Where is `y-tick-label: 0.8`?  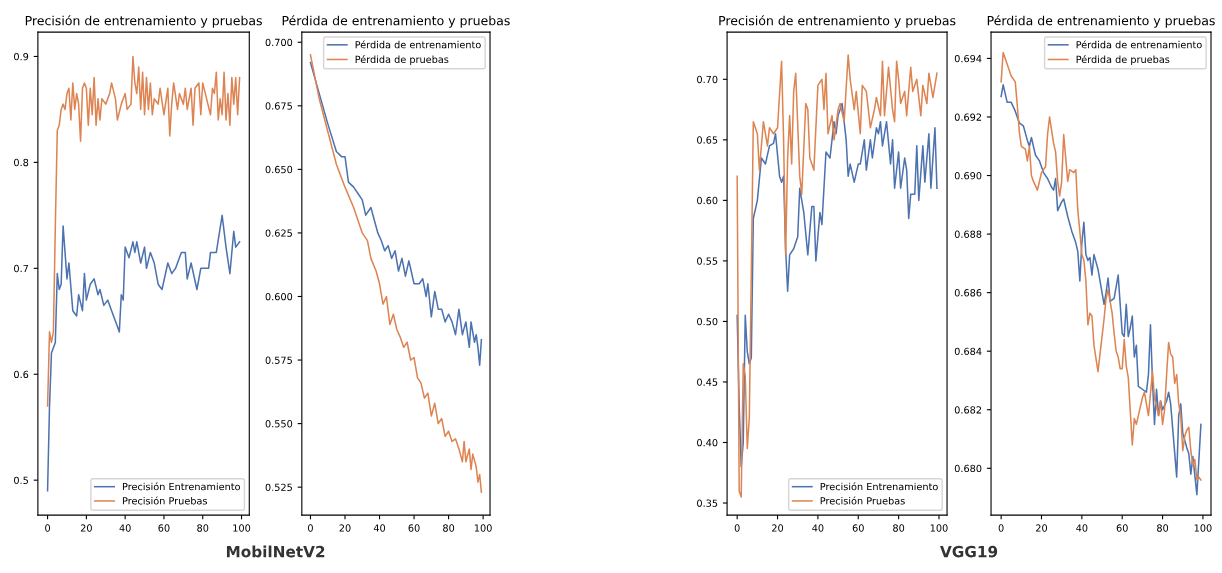 y-tick-label: 0.8 is located at coordinates (21, 162).